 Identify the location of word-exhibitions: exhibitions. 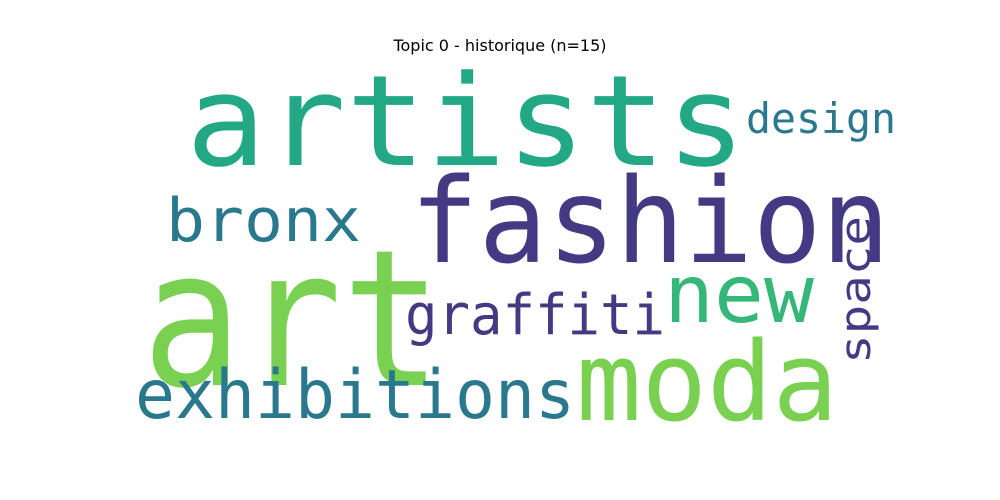
(355, 395).